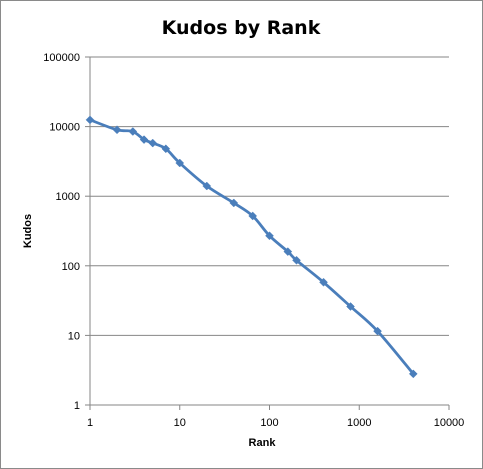 This screenshot has height=469, width=483. I want to click on y-tick-label: 10000, so click(64, 128).